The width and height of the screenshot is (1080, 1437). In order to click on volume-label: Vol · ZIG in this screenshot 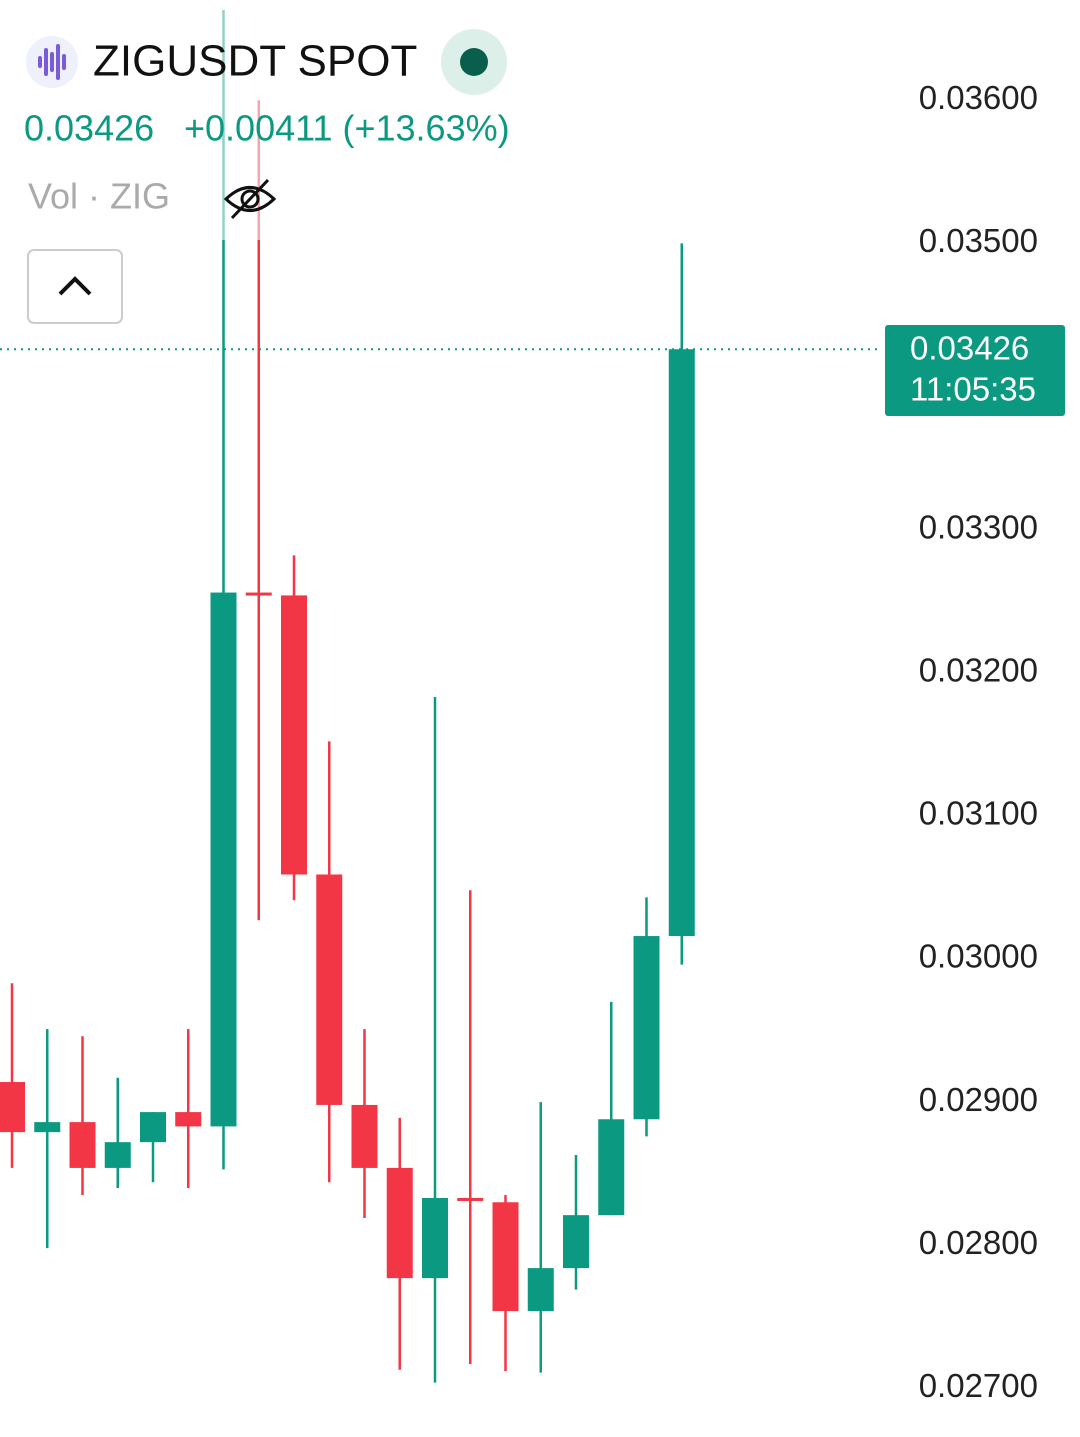, I will do `click(99, 196)`.